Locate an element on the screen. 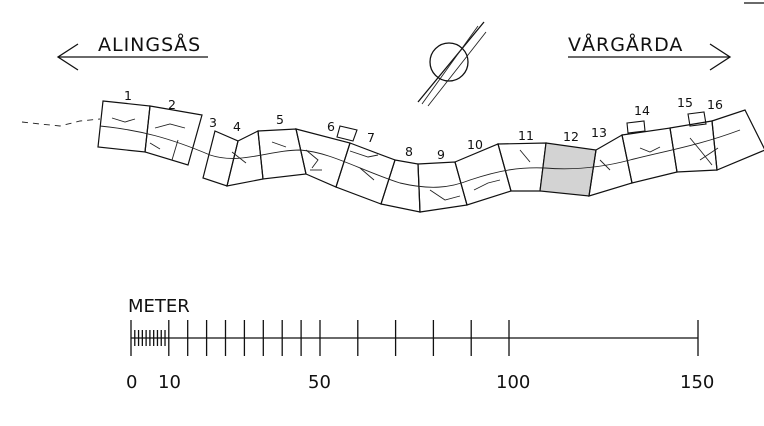  scale-label-0: 0 is located at coordinates (131, 382).